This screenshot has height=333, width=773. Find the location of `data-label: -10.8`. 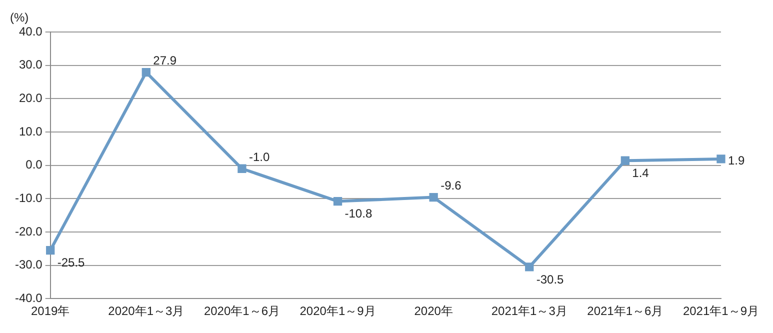

data-label: -10.8 is located at coordinates (358, 213).